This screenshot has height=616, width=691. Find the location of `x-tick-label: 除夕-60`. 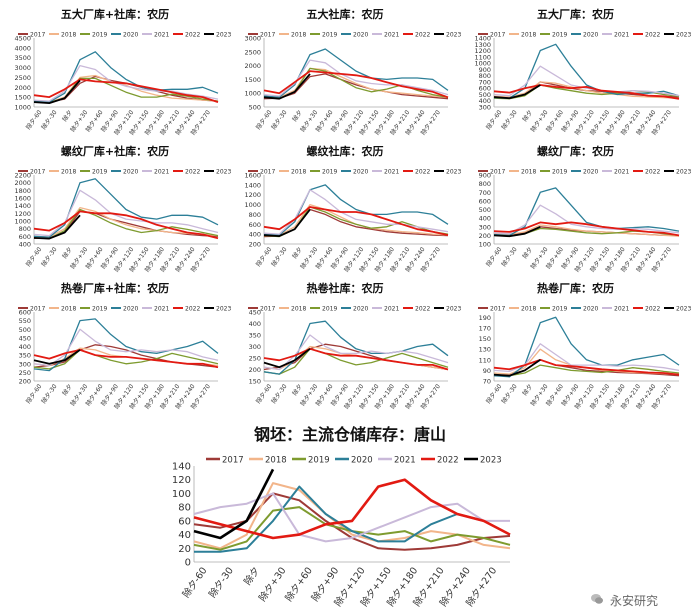

x-tick-label: 除夕-60 is located at coordinates (195, 582).